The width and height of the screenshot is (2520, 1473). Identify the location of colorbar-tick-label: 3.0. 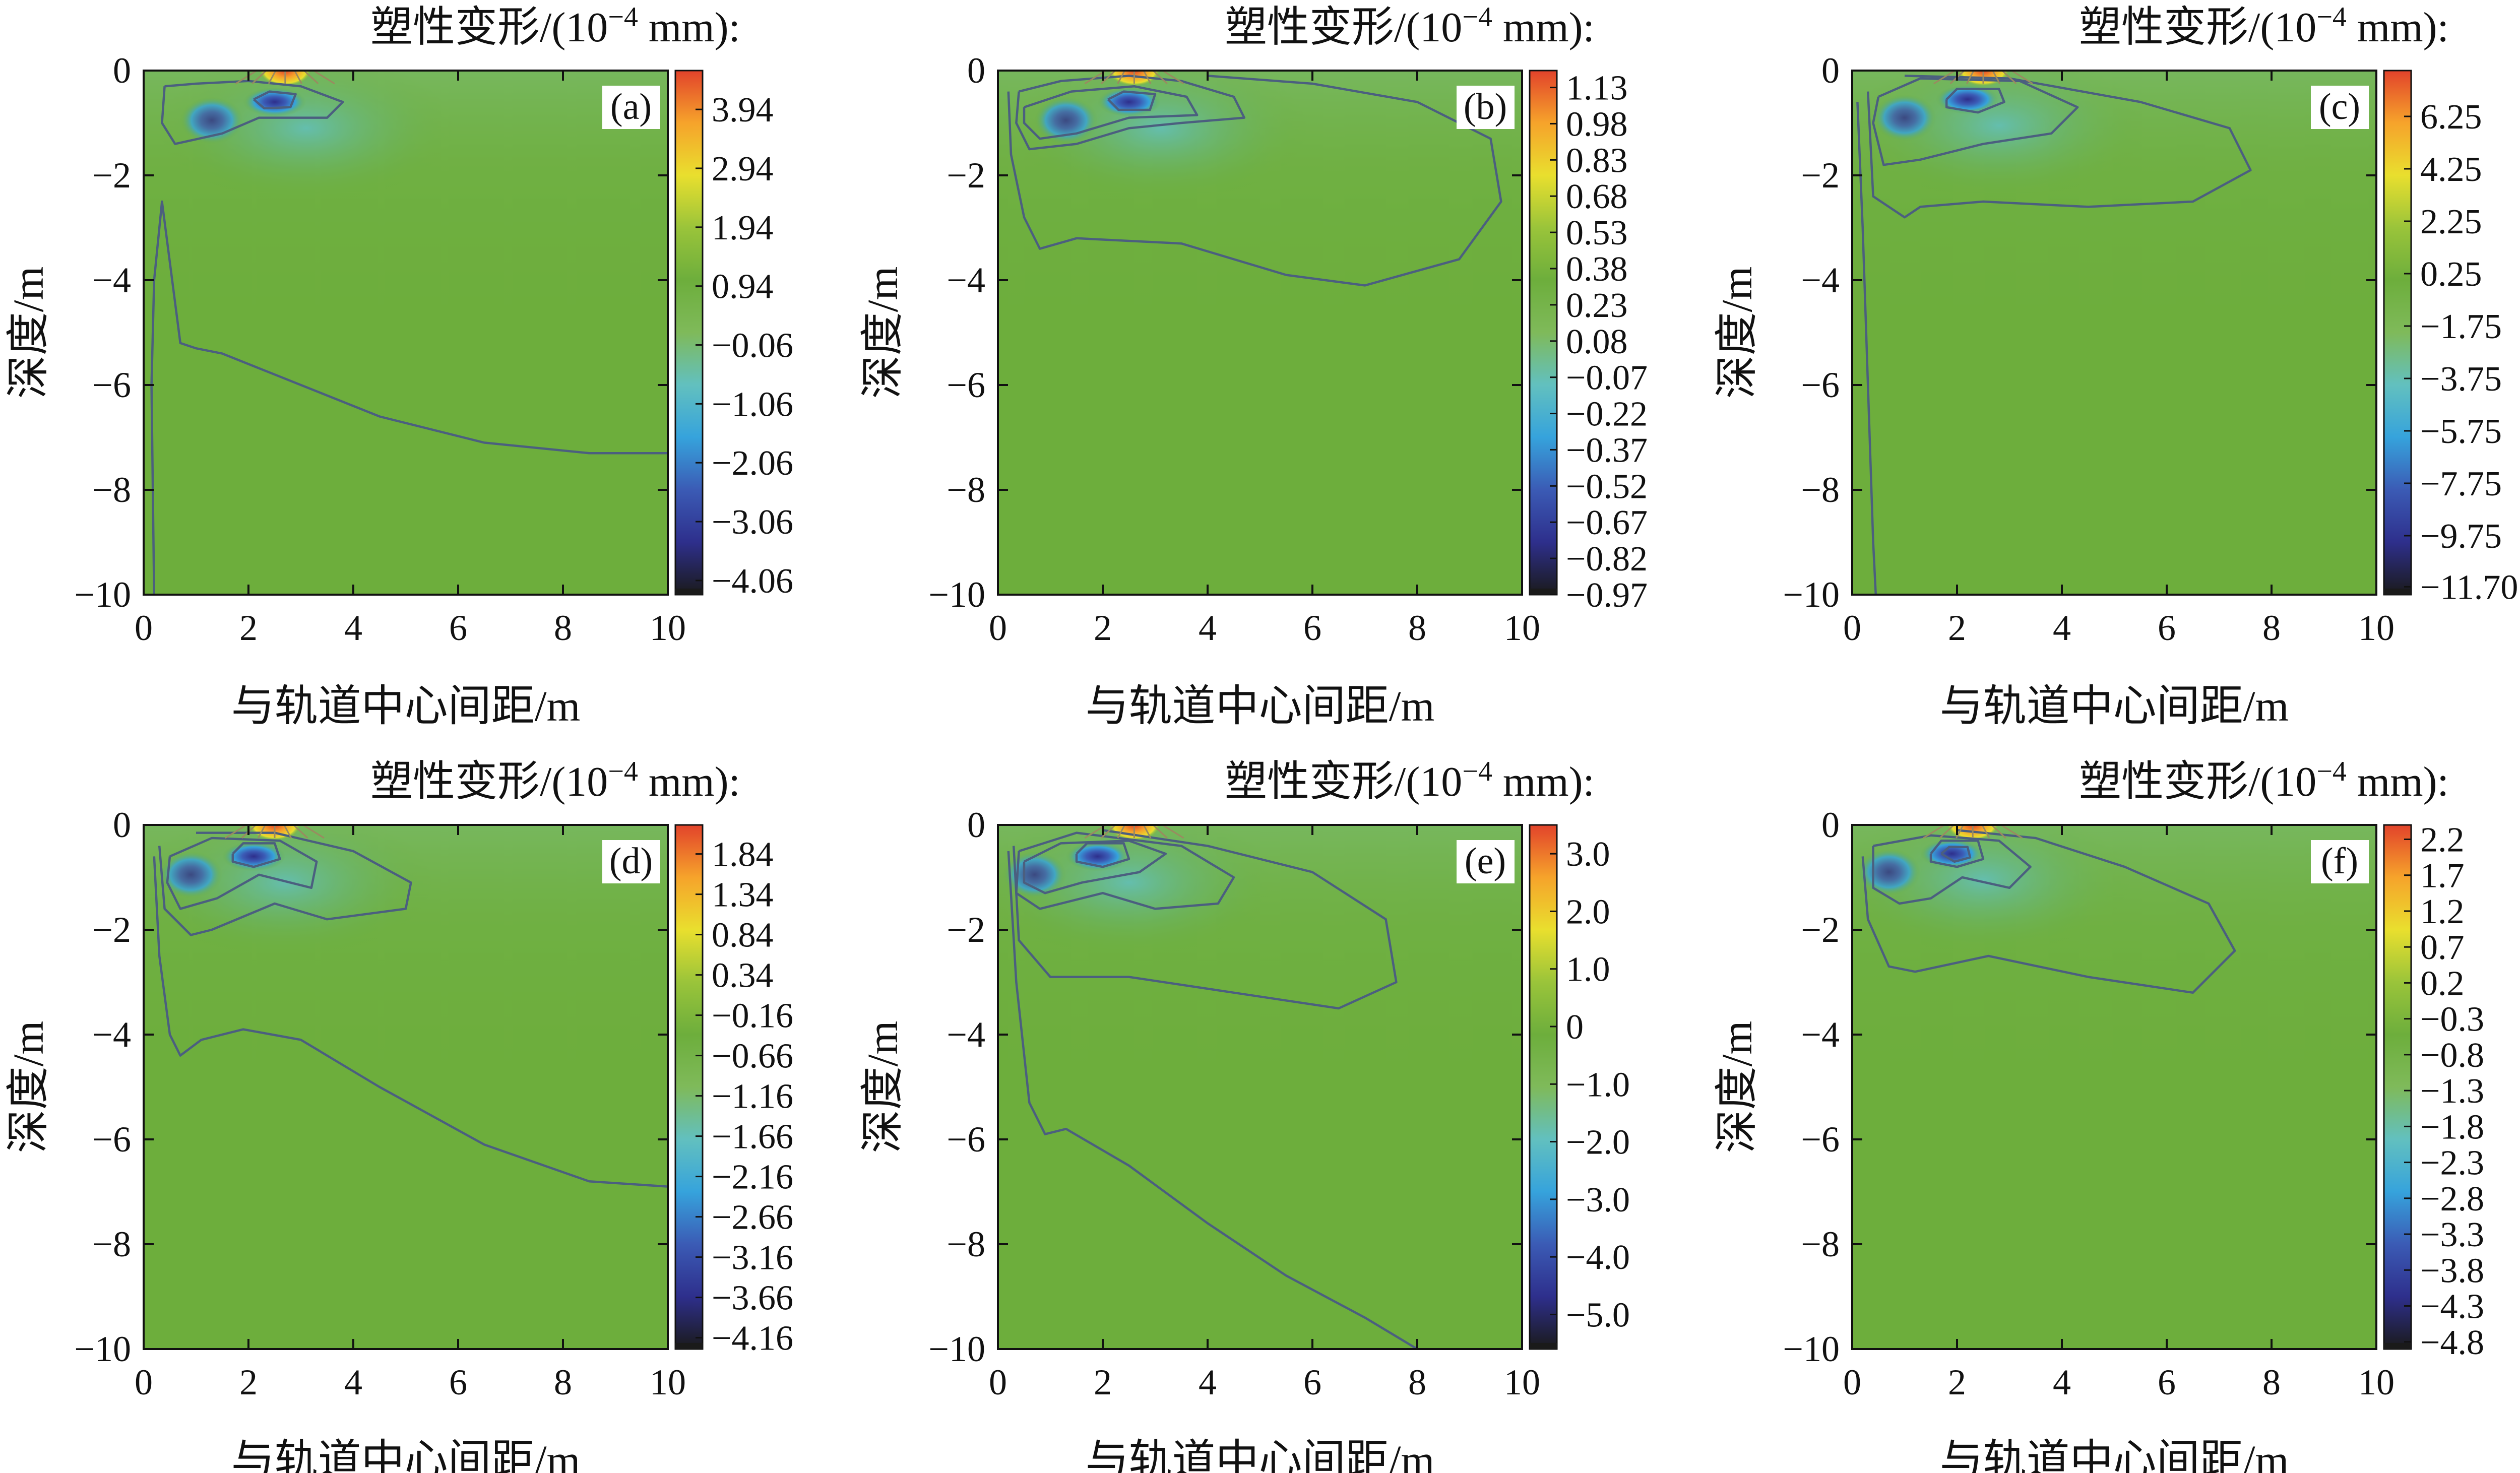
(1588, 855).